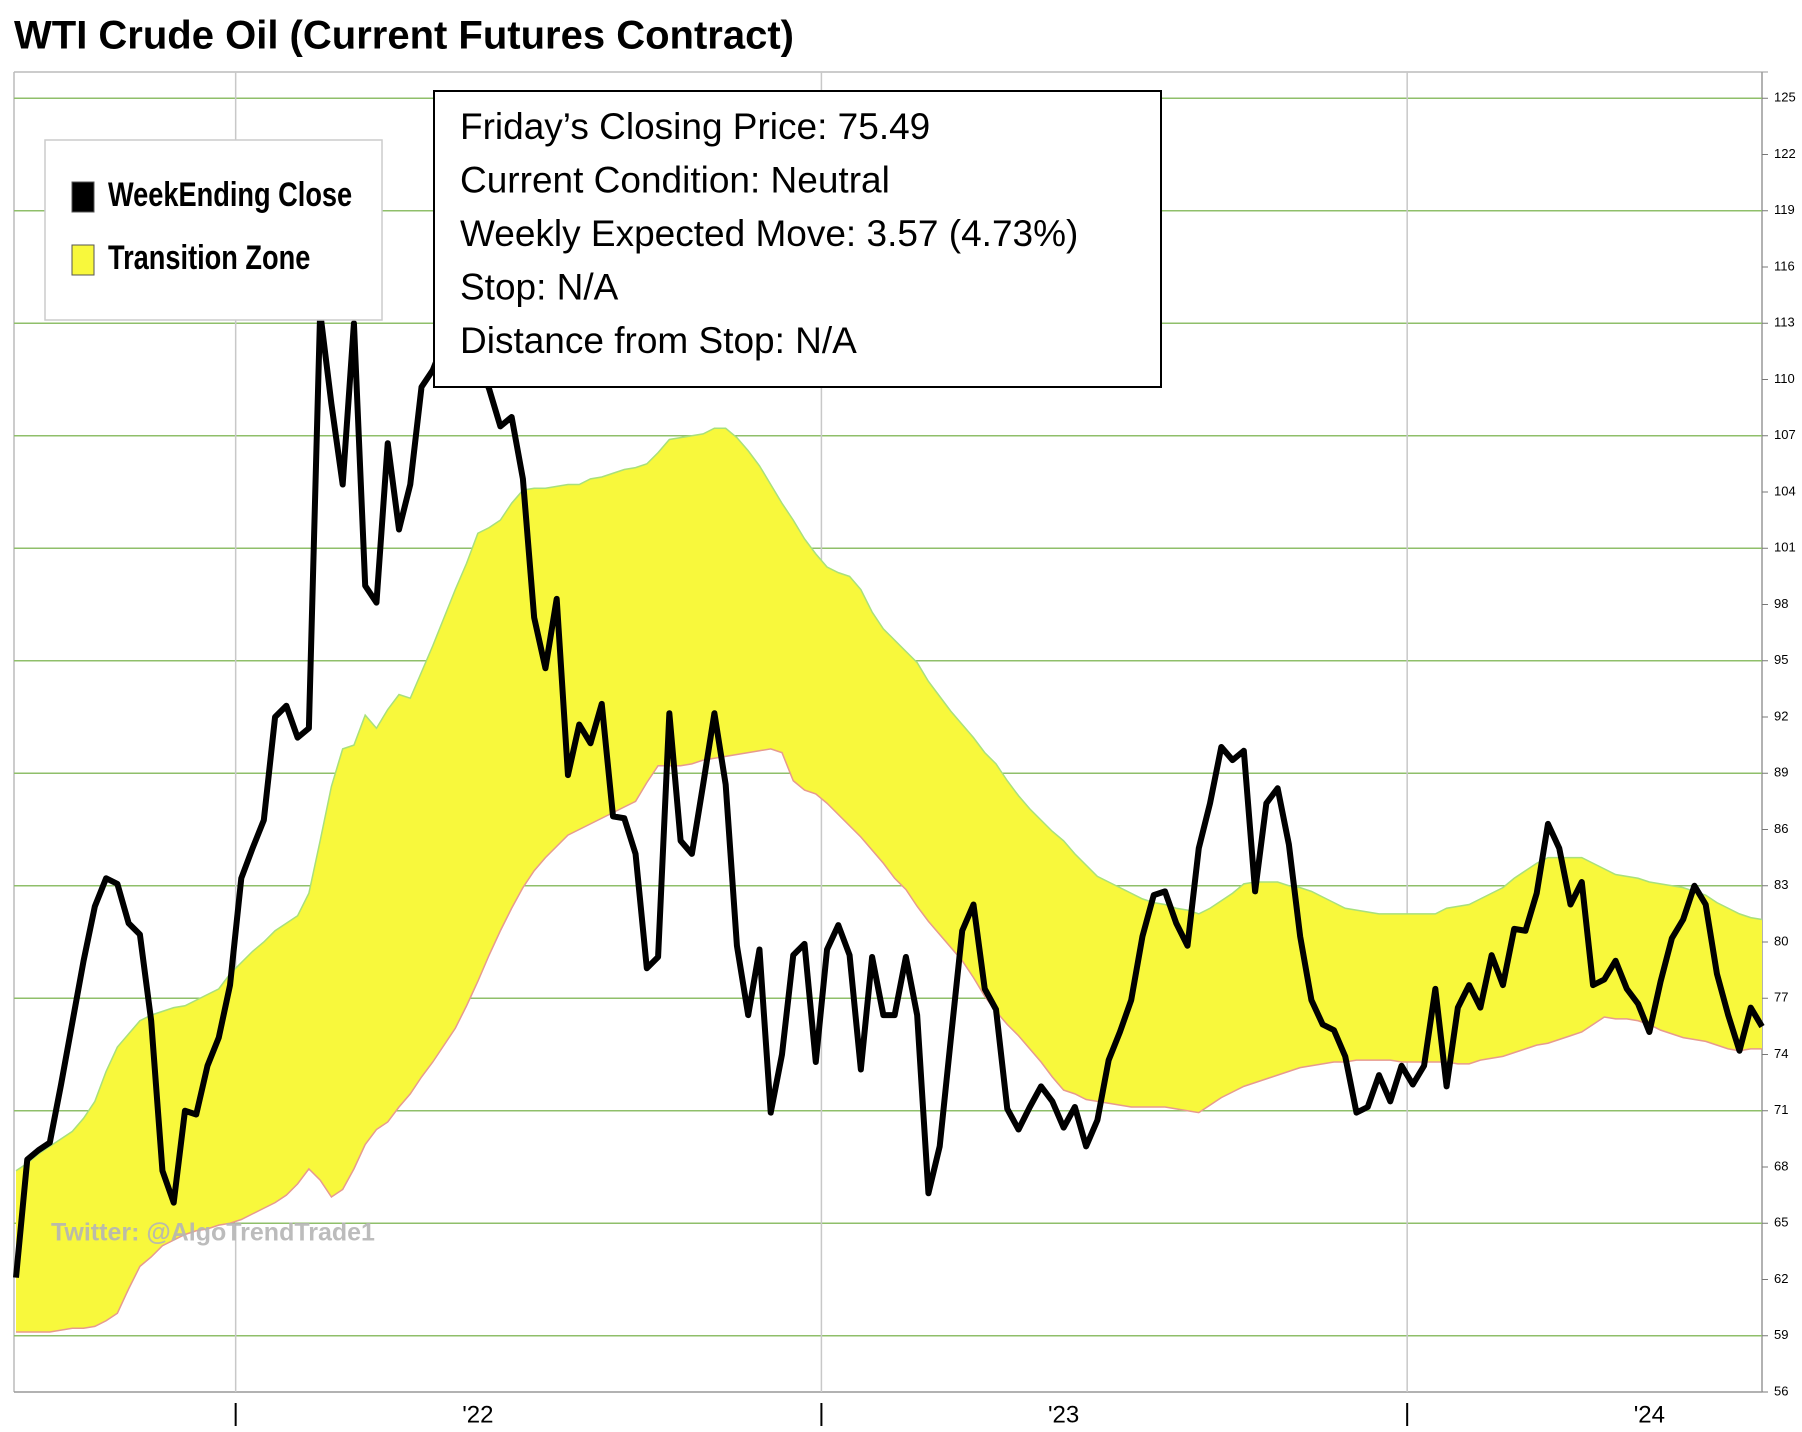 Image resolution: width=1802 pixels, height=1432 pixels. I want to click on y-tick-label: 89, so click(1781, 772).